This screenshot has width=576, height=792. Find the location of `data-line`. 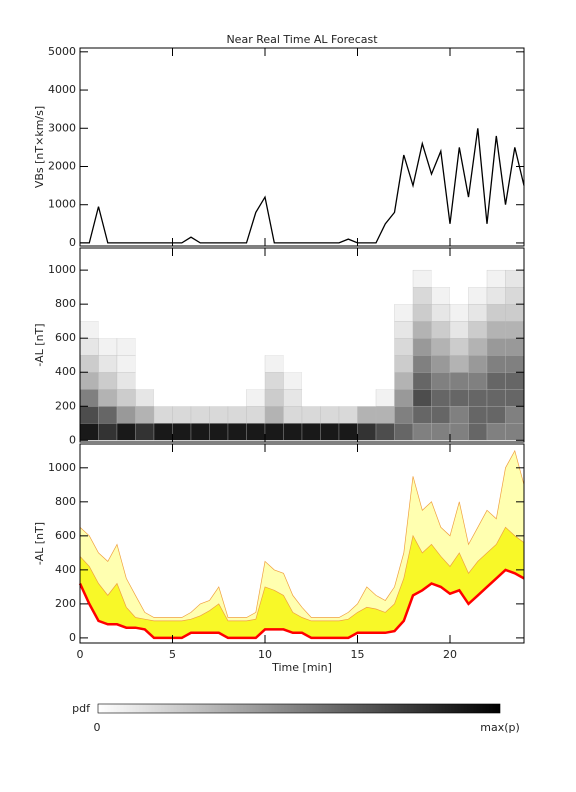

data-line is located at coordinates (302, 186).